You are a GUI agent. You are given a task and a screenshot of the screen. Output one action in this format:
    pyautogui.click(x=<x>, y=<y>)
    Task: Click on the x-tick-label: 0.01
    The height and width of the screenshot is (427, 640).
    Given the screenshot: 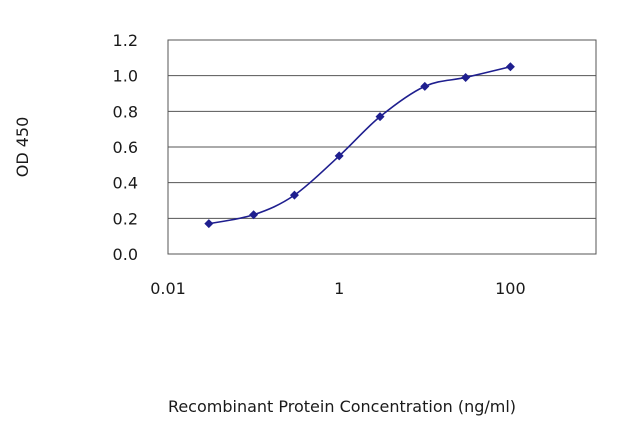 What is the action you would take?
    pyautogui.click(x=168, y=288)
    